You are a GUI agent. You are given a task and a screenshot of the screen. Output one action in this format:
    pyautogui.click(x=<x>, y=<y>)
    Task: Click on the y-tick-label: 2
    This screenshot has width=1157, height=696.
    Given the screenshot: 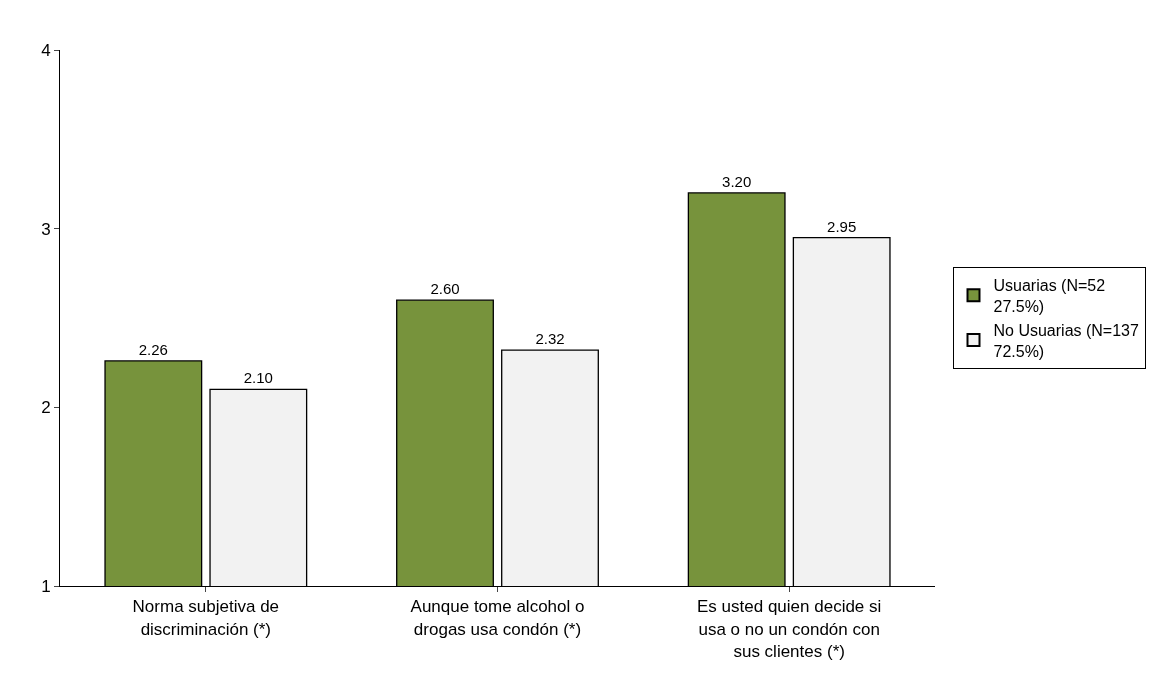 What is the action you would take?
    pyautogui.click(x=46, y=408)
    